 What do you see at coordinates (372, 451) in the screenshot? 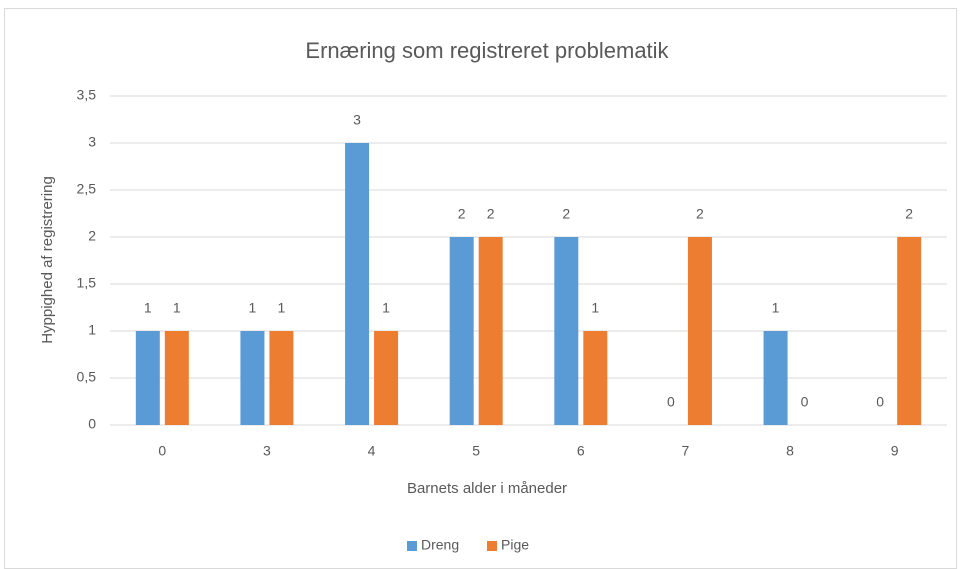
I see `x-tick-label: 4` at bounding box center [372, 451].